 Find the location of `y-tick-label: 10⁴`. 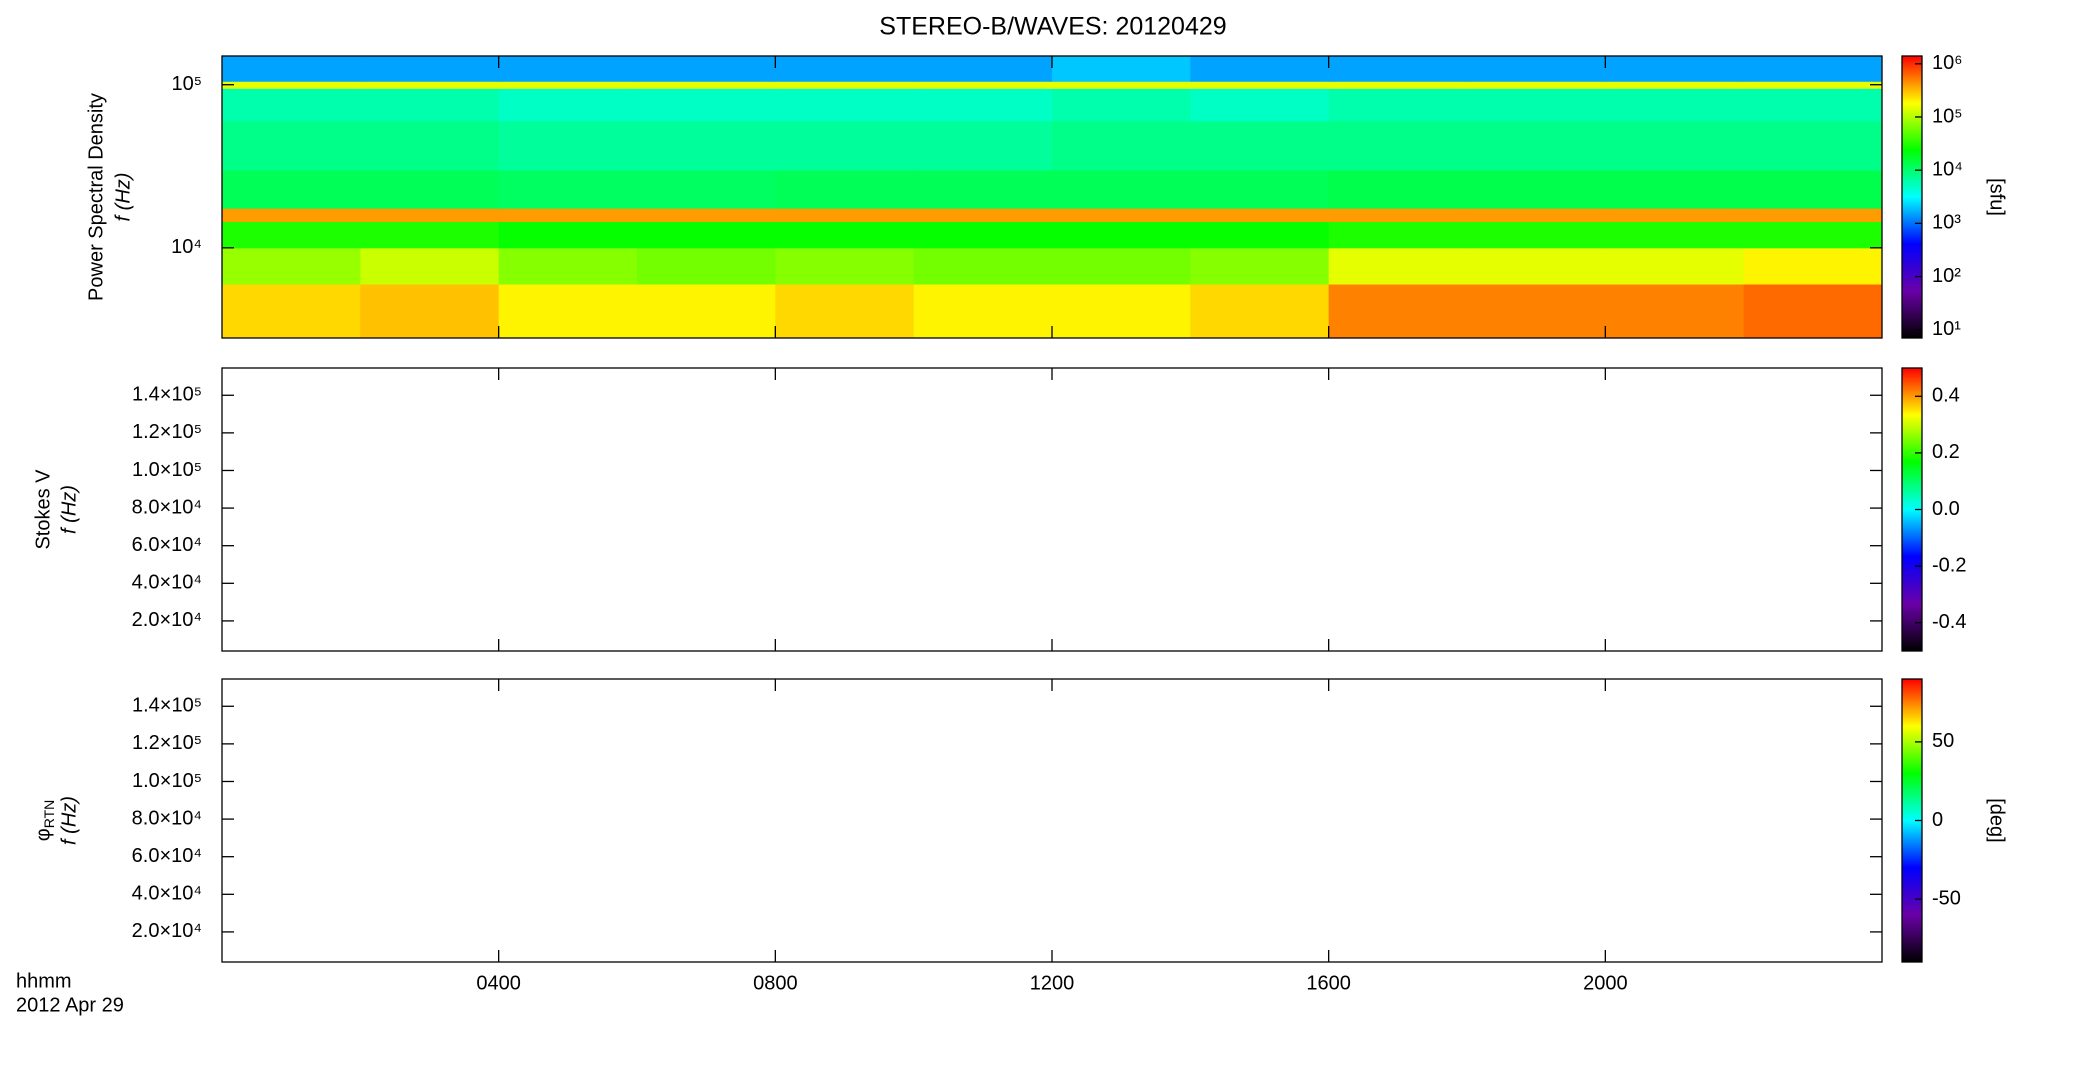

y-tick-label: 10⁴ is located at coordinates (186, 247).